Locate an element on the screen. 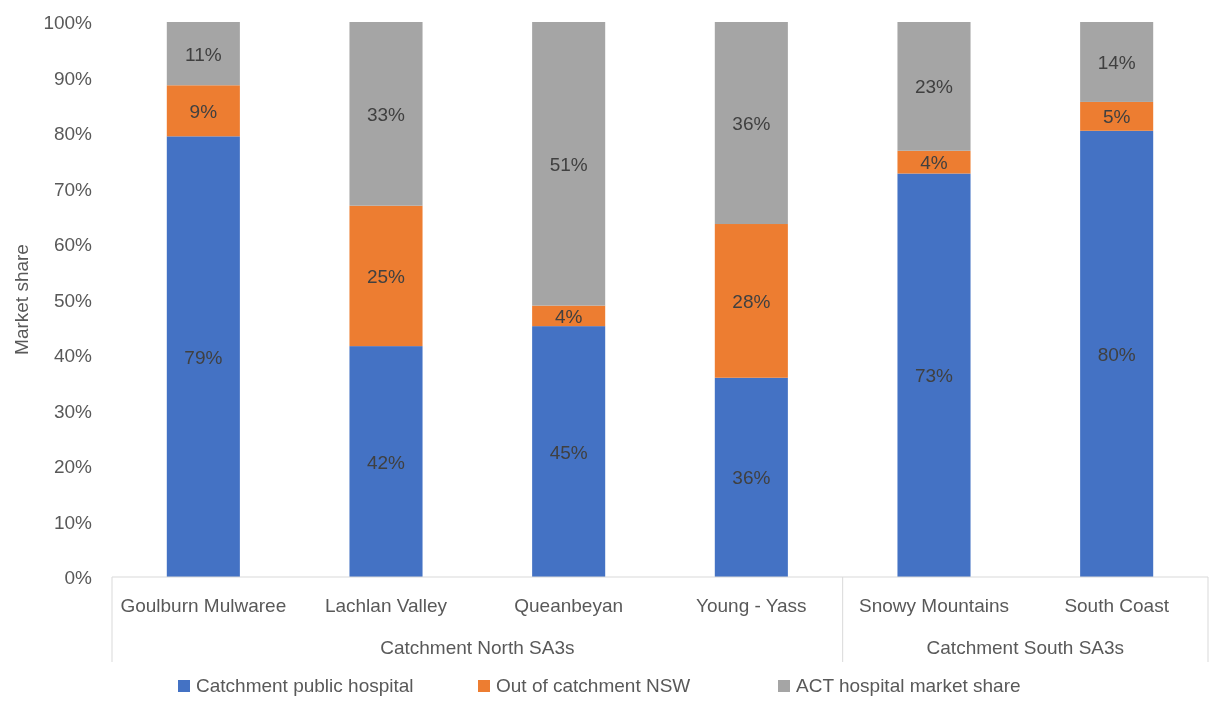 The width and height of the screenshot is (1216, 704). y-tick-label: 60% is located at coordinates (73, 244).